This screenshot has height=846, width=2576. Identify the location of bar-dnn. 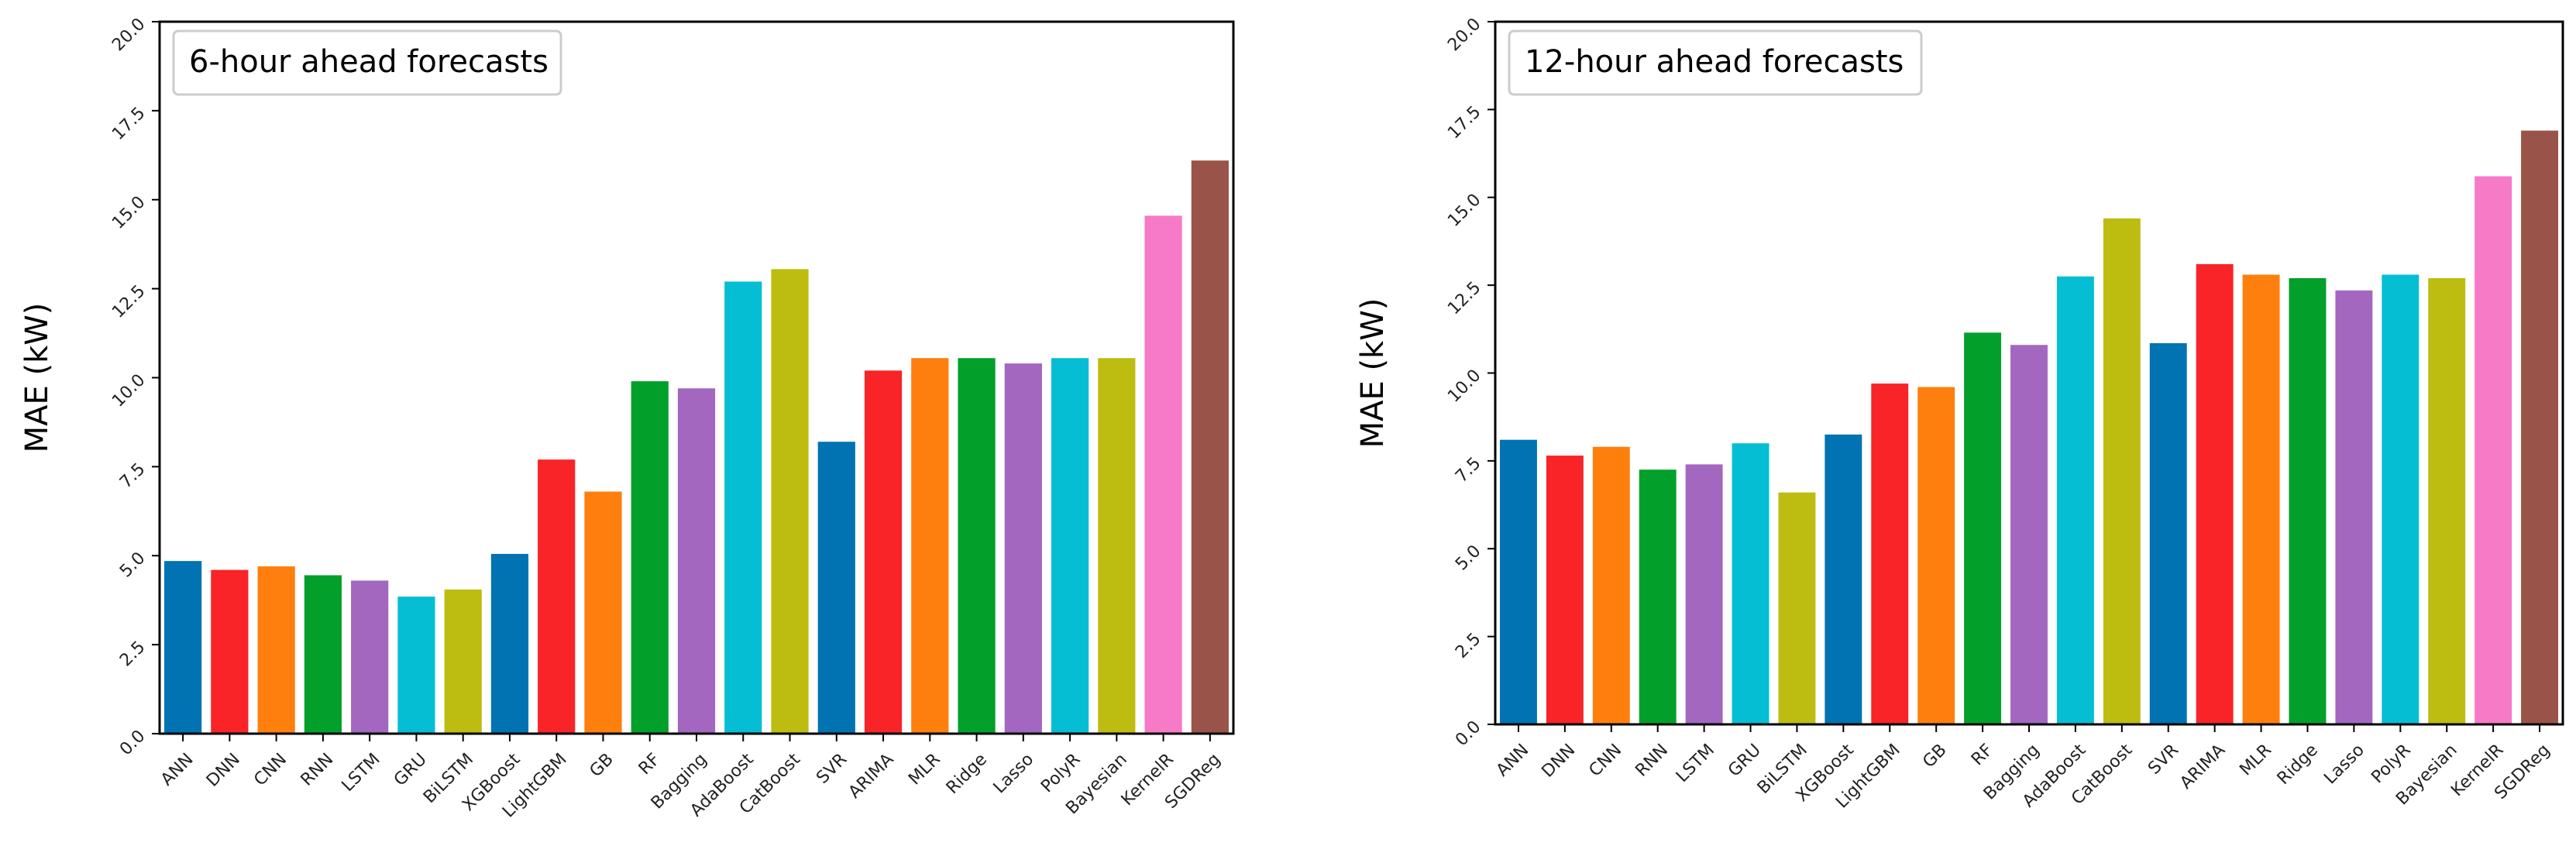
(230, 651).